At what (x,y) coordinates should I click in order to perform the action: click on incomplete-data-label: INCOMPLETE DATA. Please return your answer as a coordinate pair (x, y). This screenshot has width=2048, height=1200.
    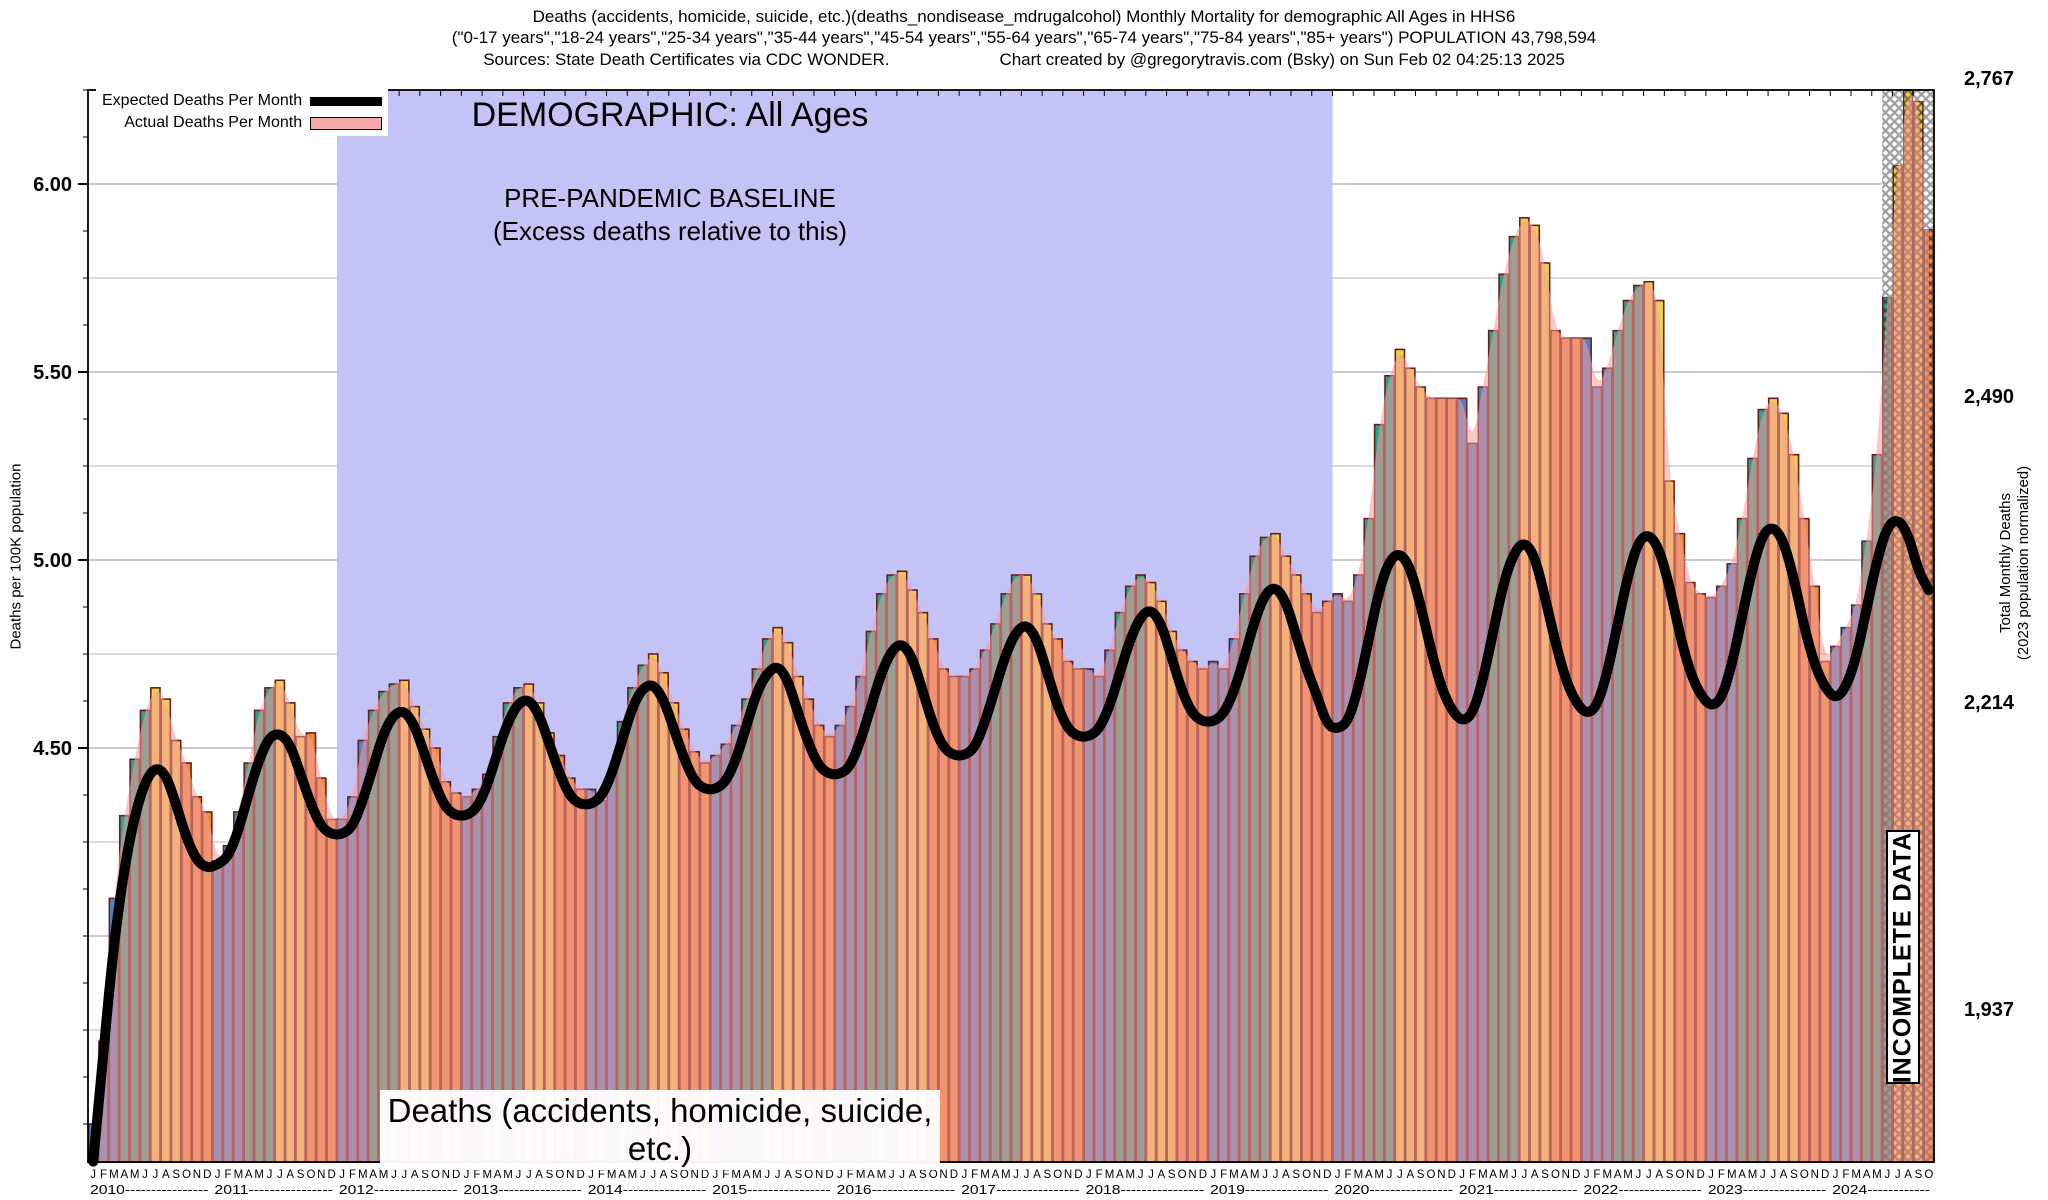
    Looking at the image, I should click on (1903, 957).